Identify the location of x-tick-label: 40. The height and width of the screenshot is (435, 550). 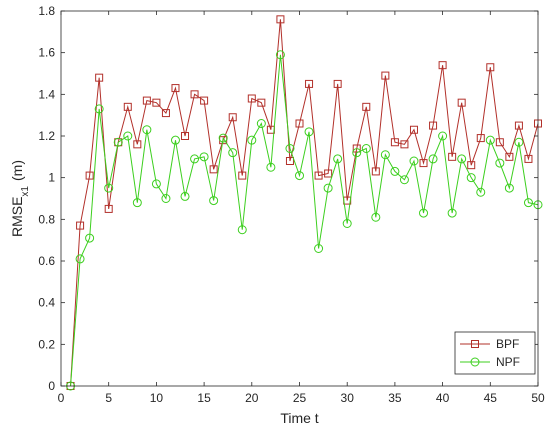
(443, 398).